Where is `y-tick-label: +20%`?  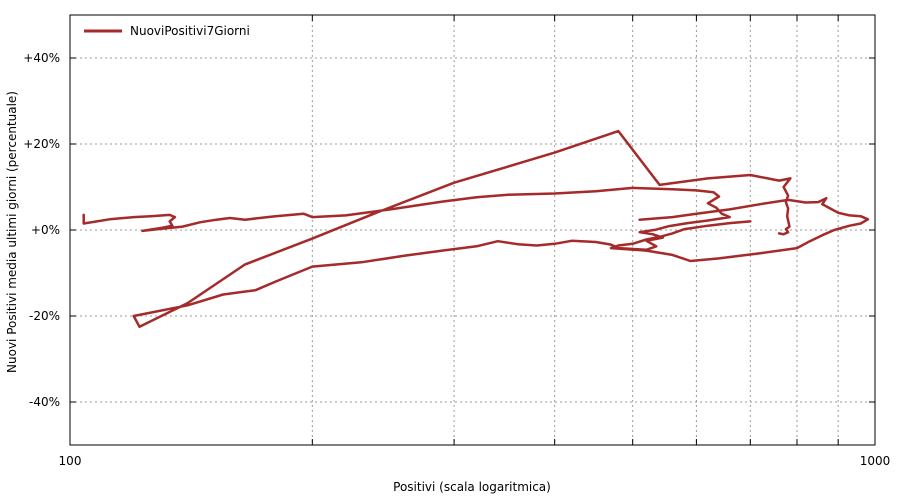 y-tick-label: +20% is located at coordinates (41, 144).